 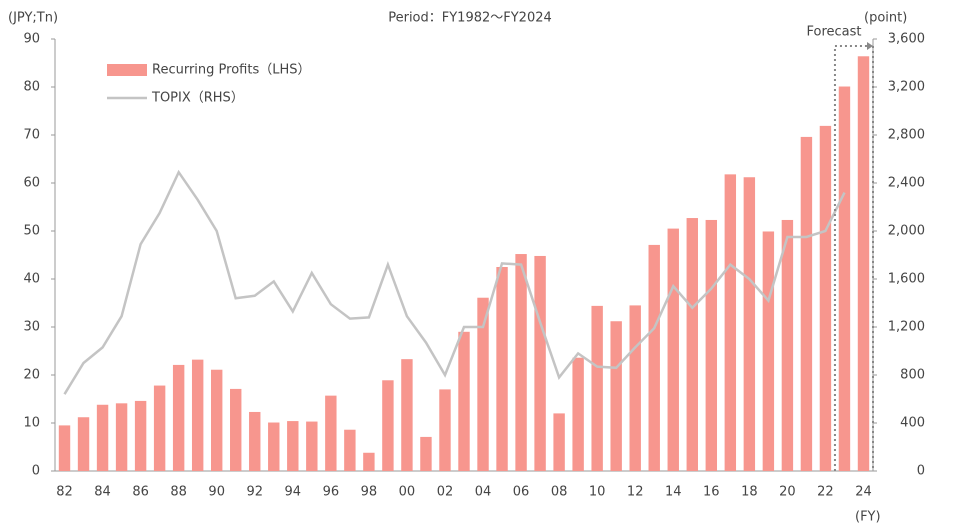 I want to click on y2-tick-label: 3,600, so click(x=906, y=39).